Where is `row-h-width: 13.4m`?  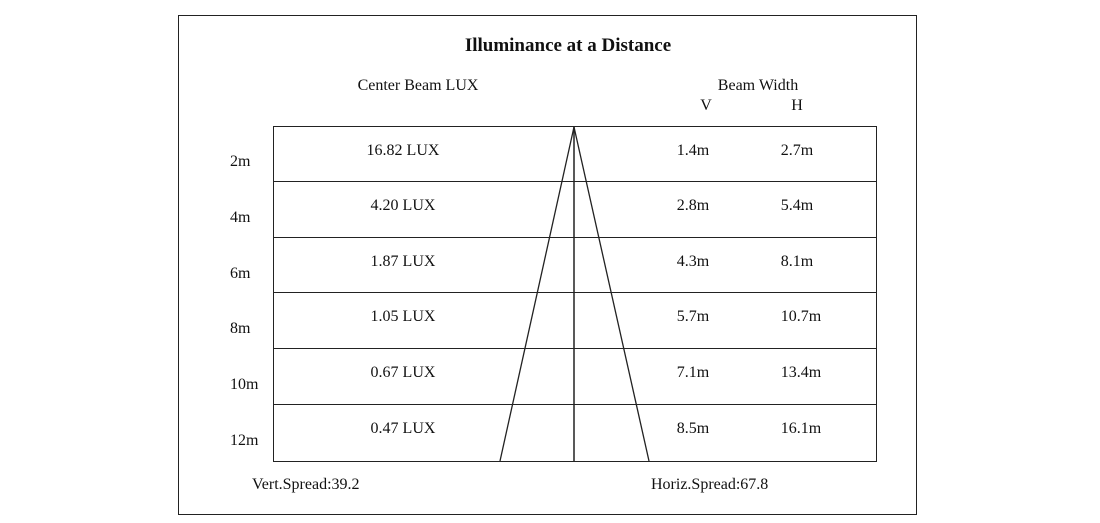 row-h-width: 13.4m is located at coordinates (801, 372).